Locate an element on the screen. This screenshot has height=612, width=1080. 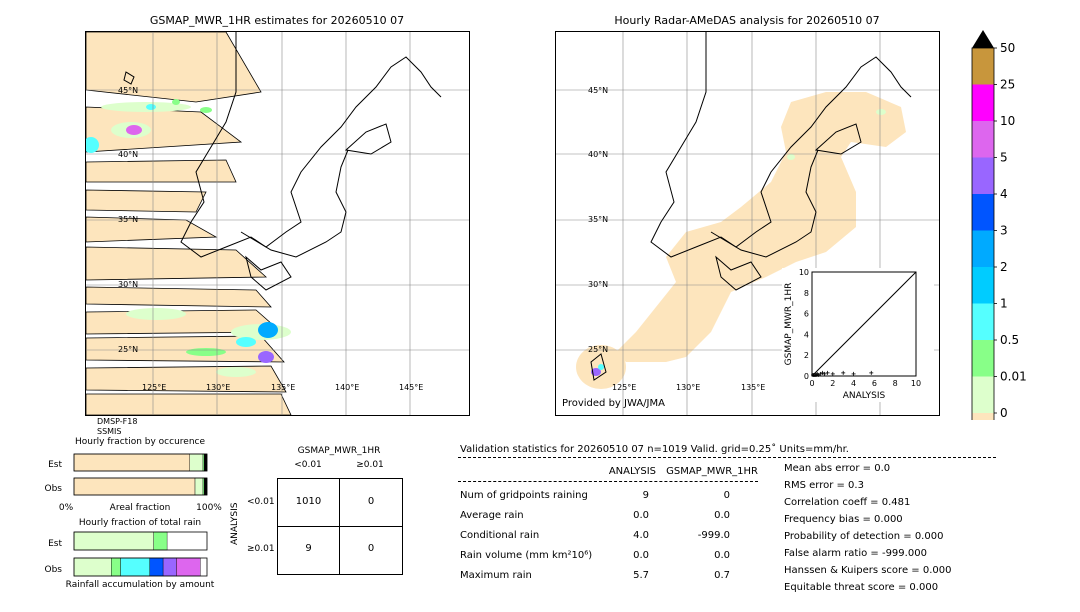
colorbar-tick-label: 0 is located at coordinates (1004, 413).